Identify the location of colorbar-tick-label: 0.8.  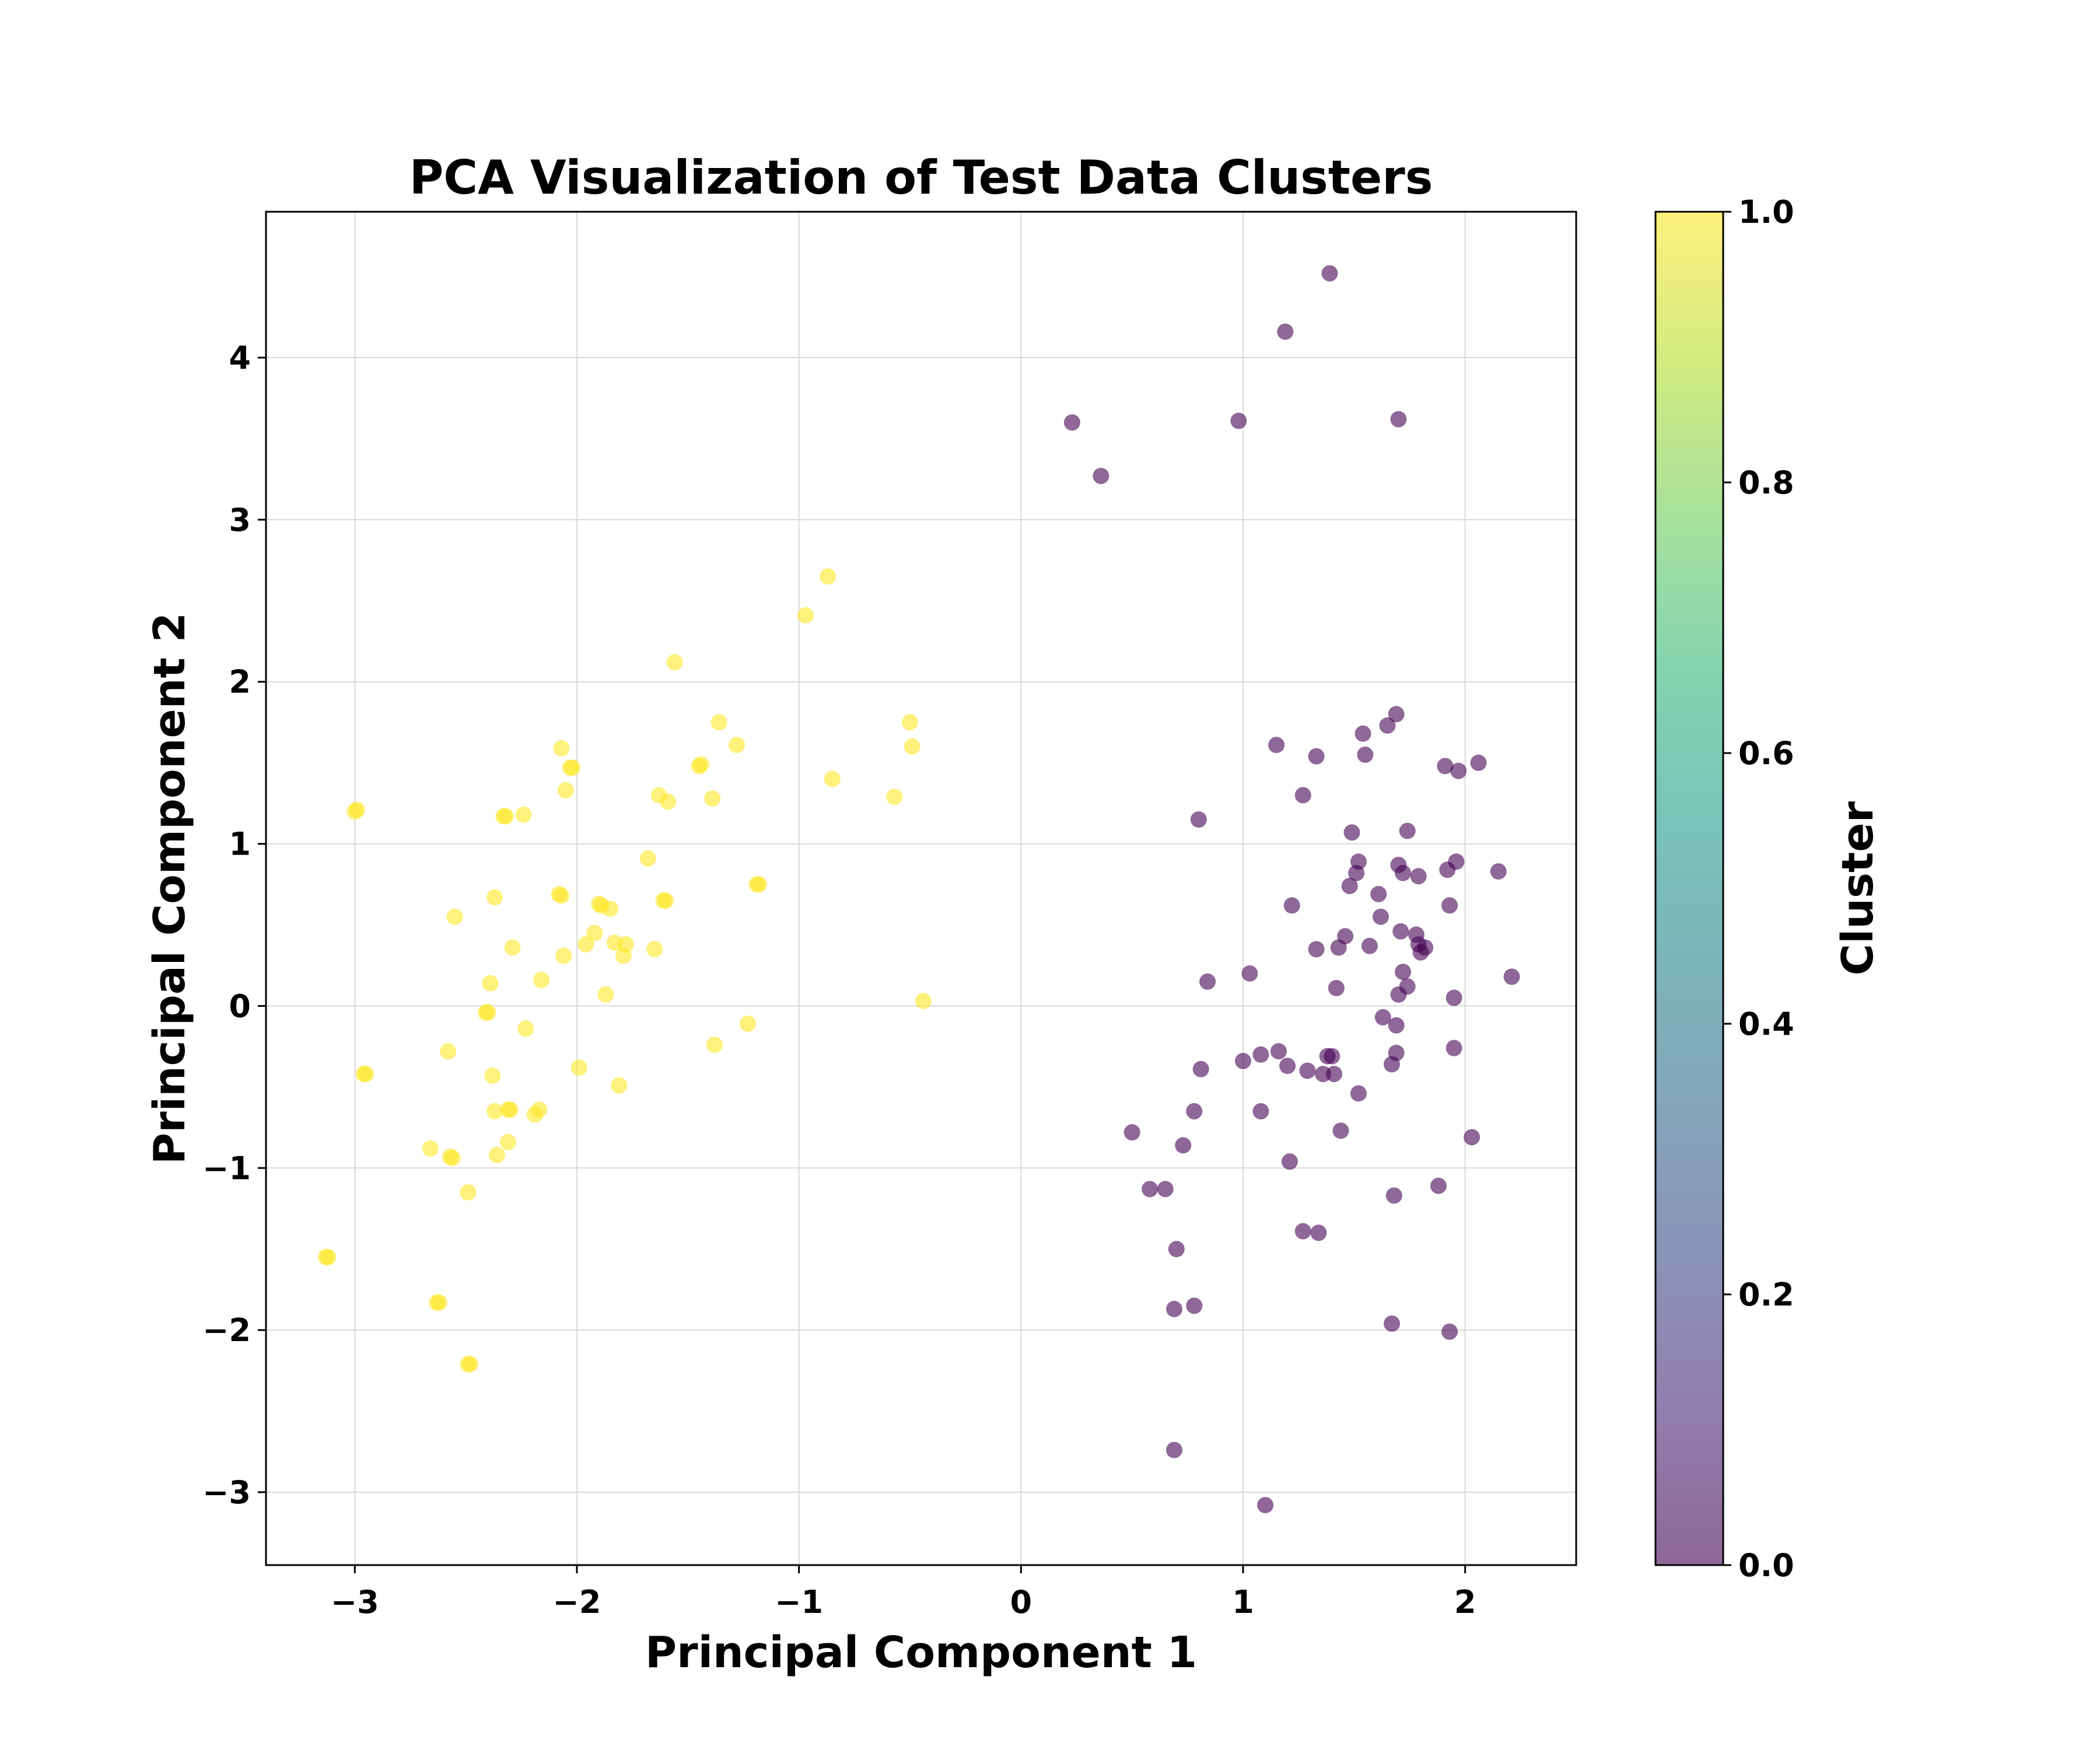
(1766, 482).